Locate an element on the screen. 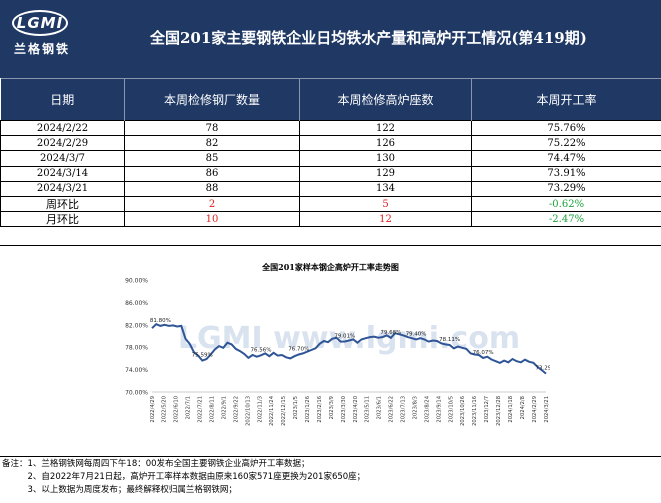 The height and width of the screenshot is (503, 661). x-tick-label: 2023/1/26 is located at coordinates (308, 409).